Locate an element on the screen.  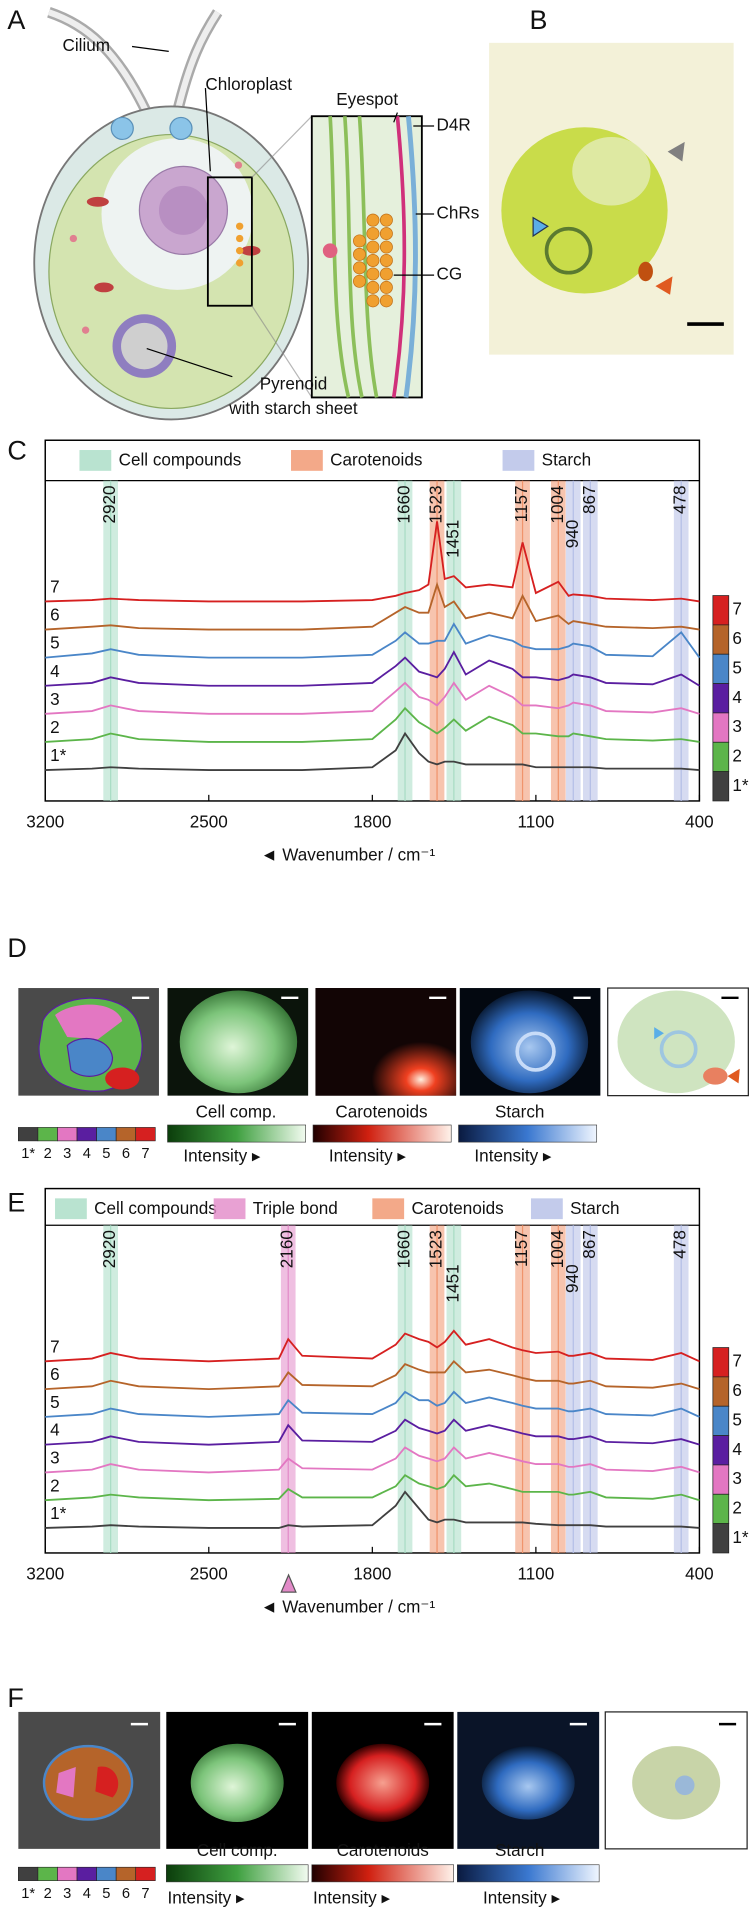
panel-letter: A is located at coordinates (16, 20).